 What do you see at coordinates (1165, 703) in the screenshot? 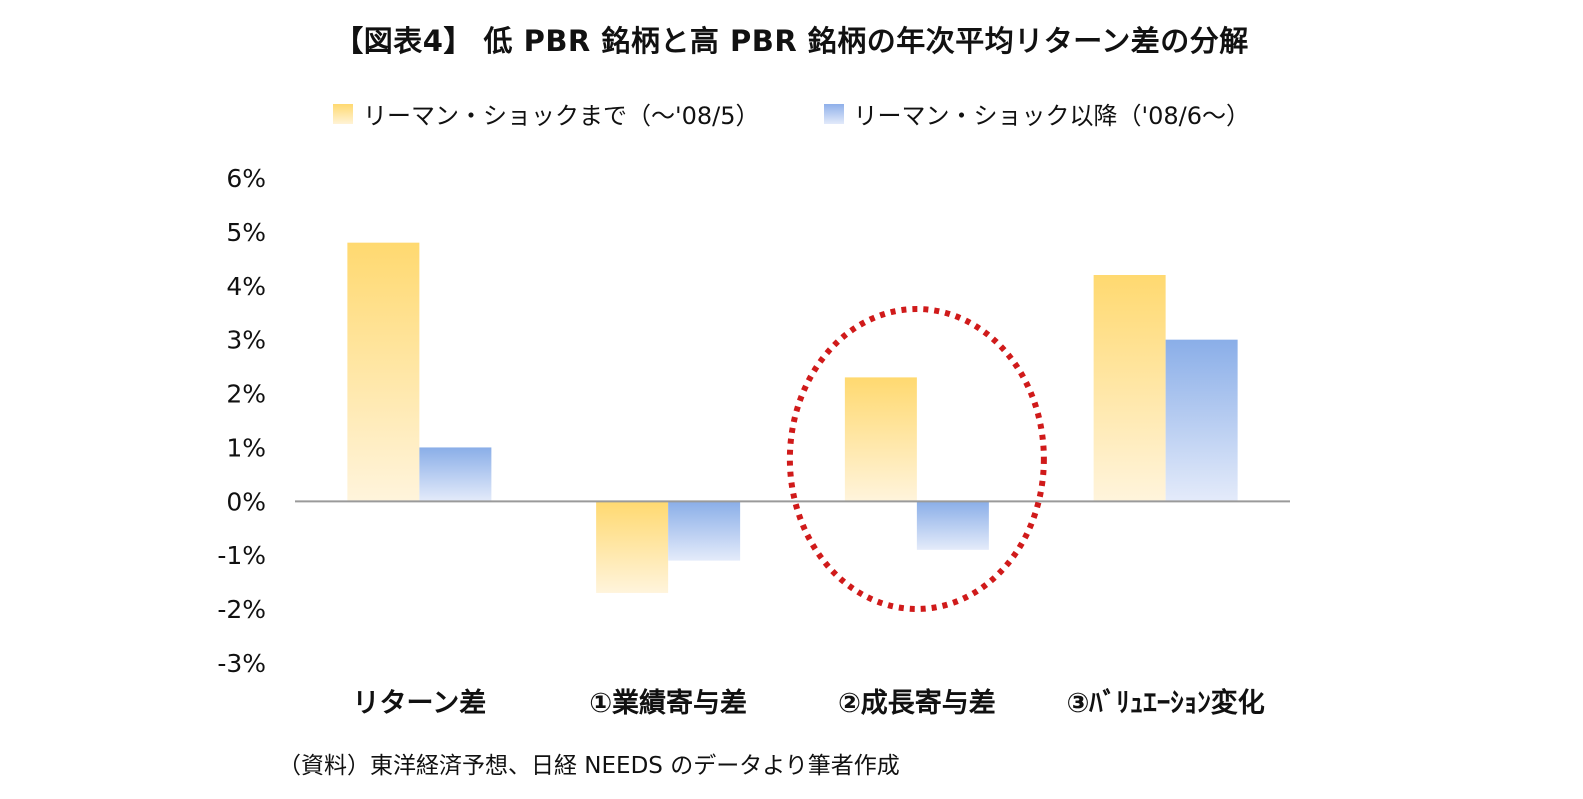
I see `x-tick-label: ③ﾊﾞﾘｭｴｰｼｮﾝ変化` at bounding box center [1165, 703].